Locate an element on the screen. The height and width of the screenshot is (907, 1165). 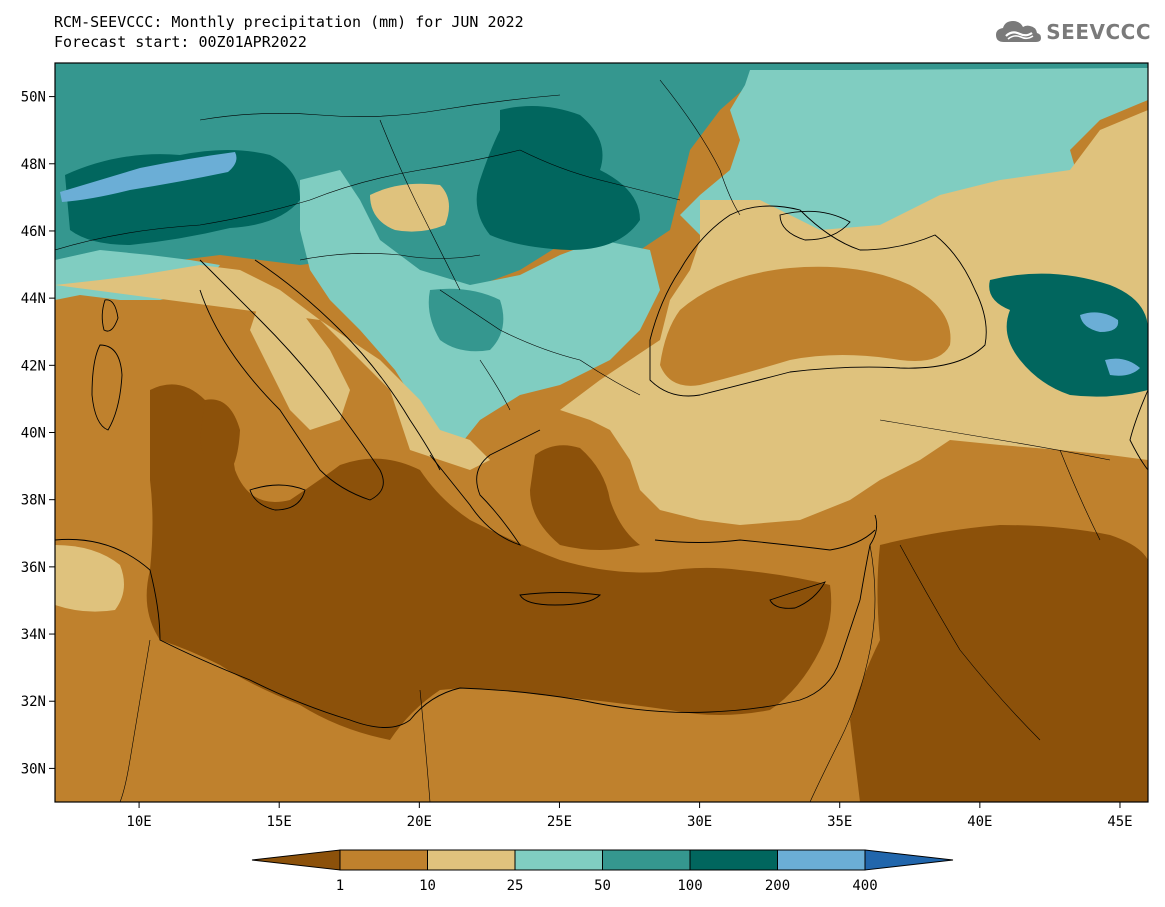
cloud-icon is located at coordinates (1019, 31).